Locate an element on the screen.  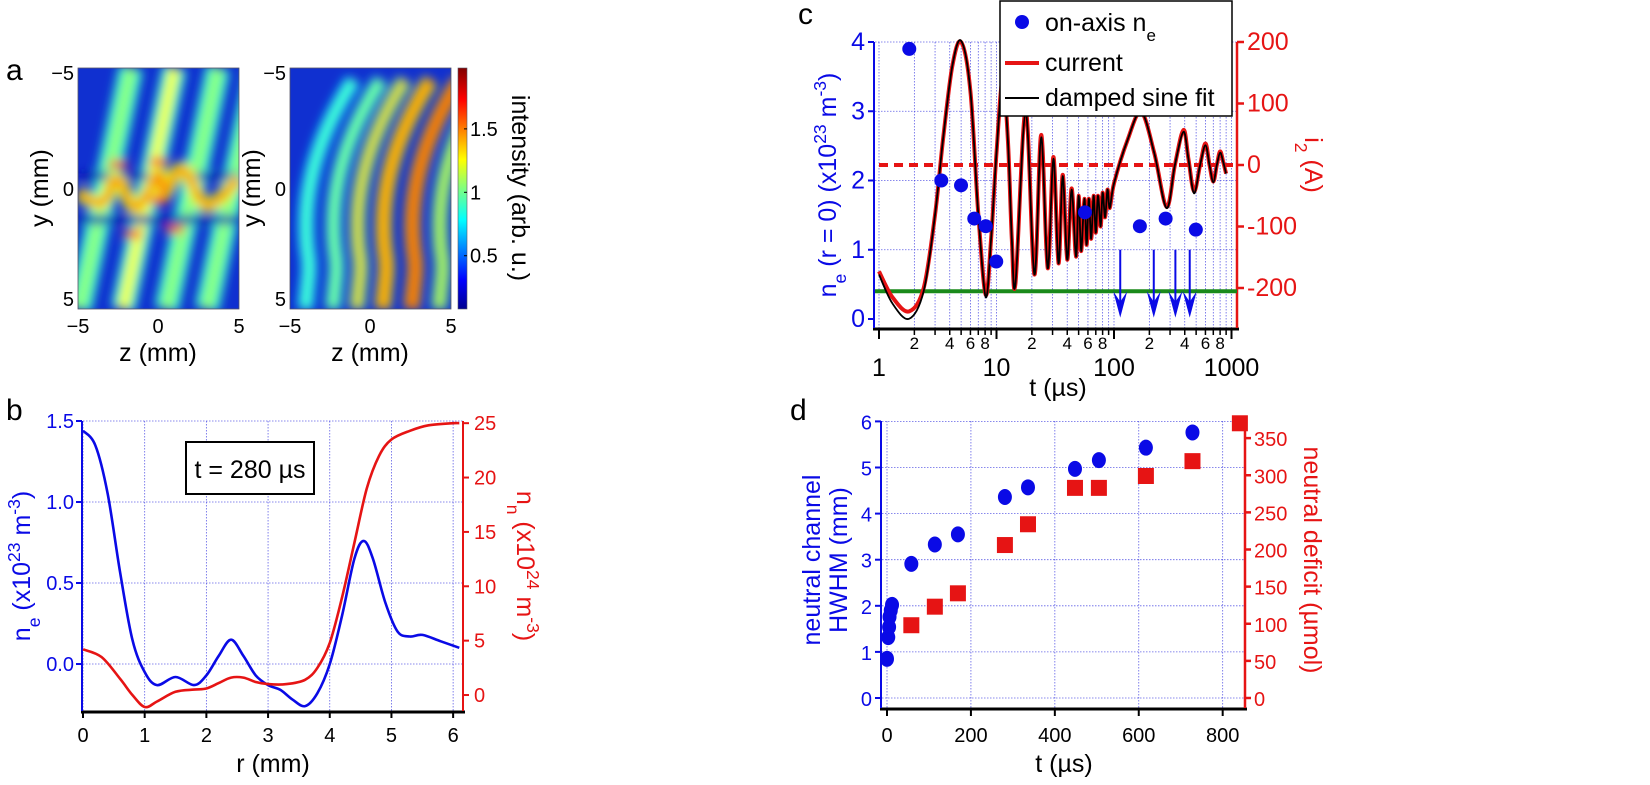
series-line-n-n is located at coordinates (271, 565).